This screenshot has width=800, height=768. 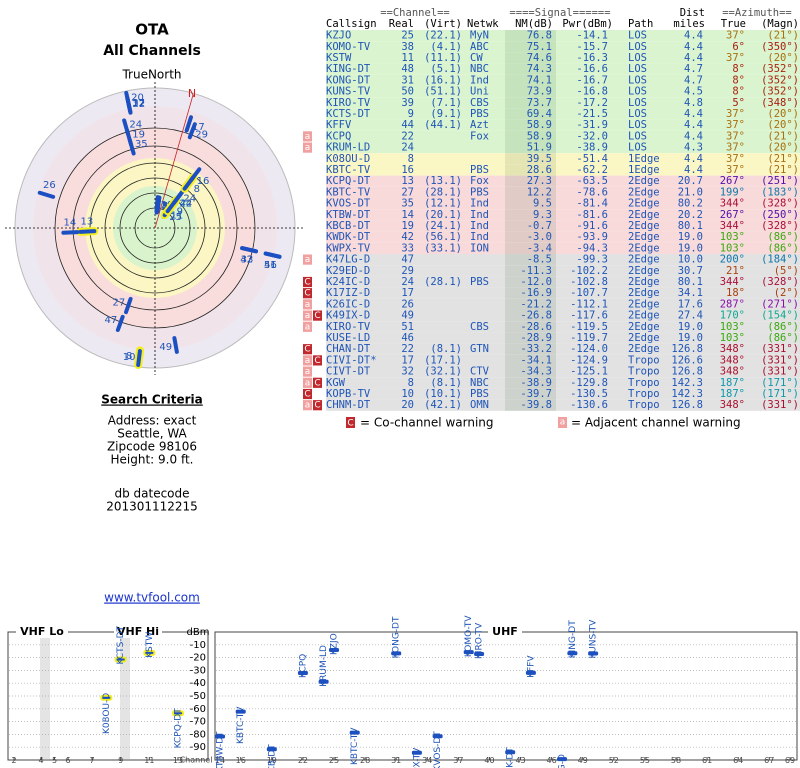 I want to click on polar-label: 14, so click(x=69, y=222).